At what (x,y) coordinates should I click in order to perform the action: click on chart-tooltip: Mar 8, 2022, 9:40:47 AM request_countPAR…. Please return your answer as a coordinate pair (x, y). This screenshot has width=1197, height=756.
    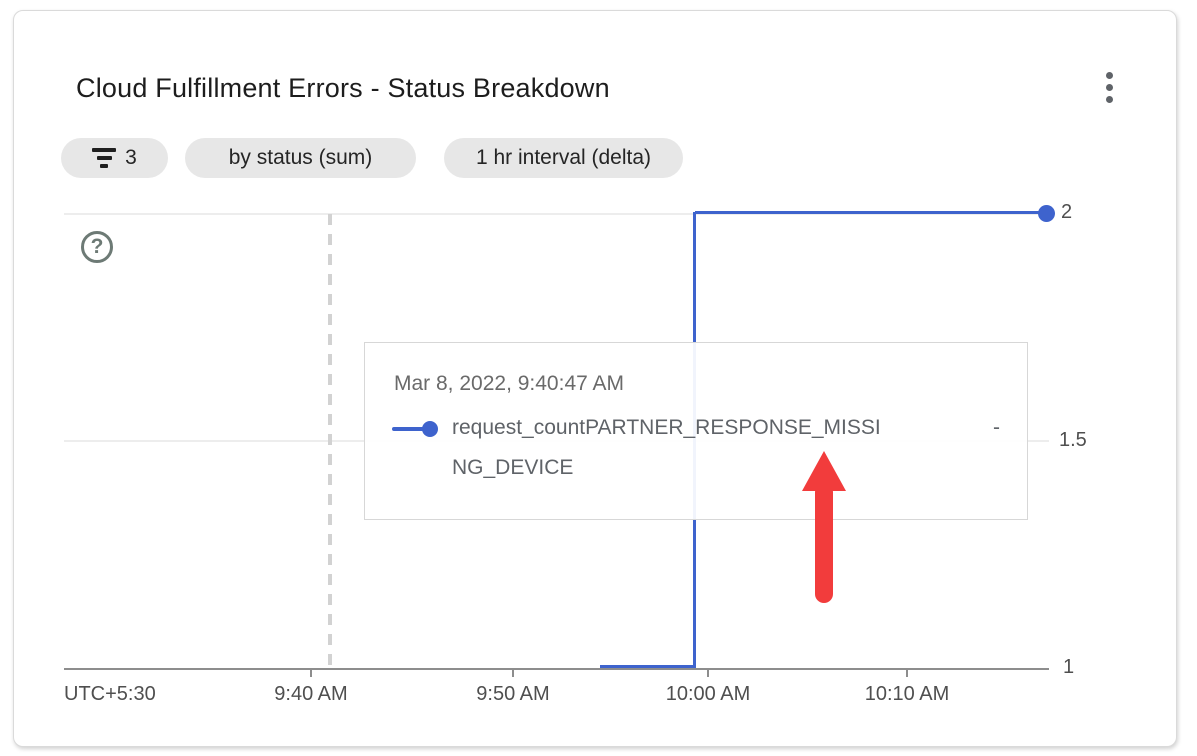
    Looking at the image, I should click on (696, 431).